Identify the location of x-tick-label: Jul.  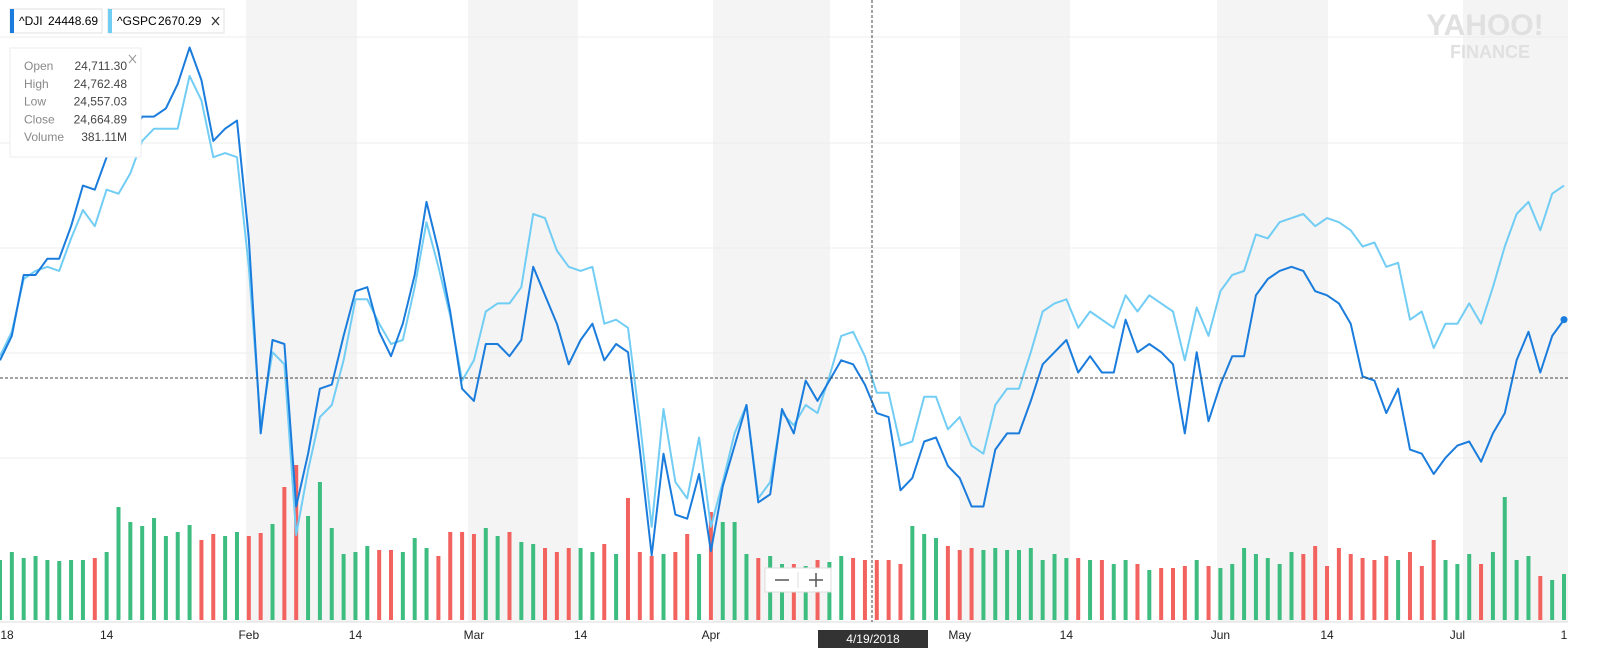
(1457, 635).